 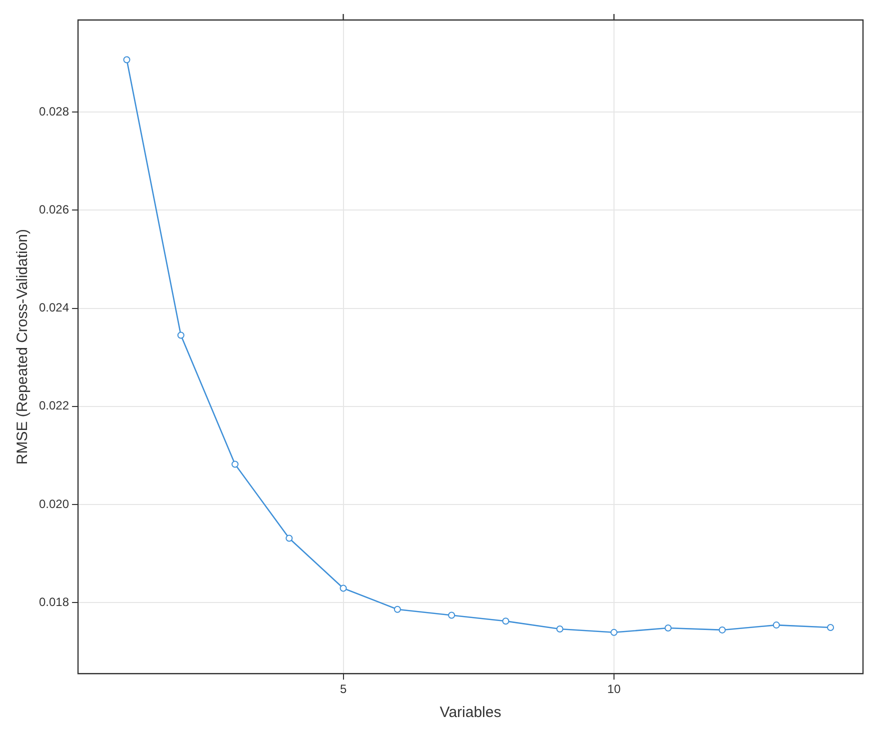 I want to click on y-tick-label: 0.026, so click(x=54, y=209).